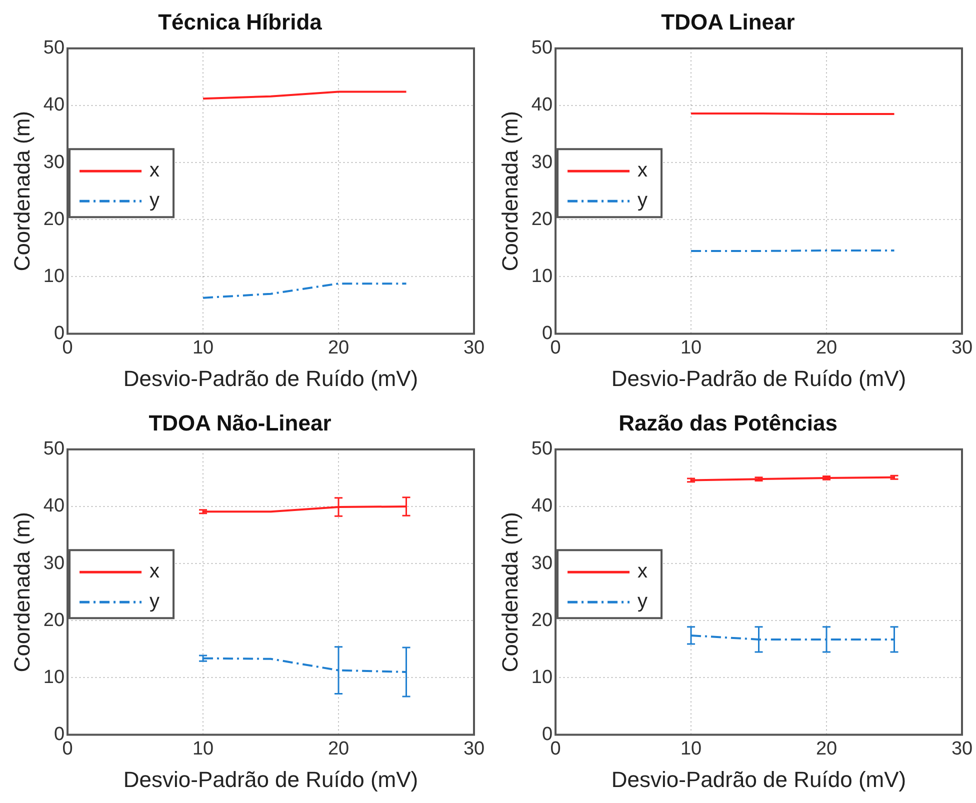 The height and width of the screenshot is (803, 976). I want to click on chart-title: Técnica Híbrida, so click(240, 21).